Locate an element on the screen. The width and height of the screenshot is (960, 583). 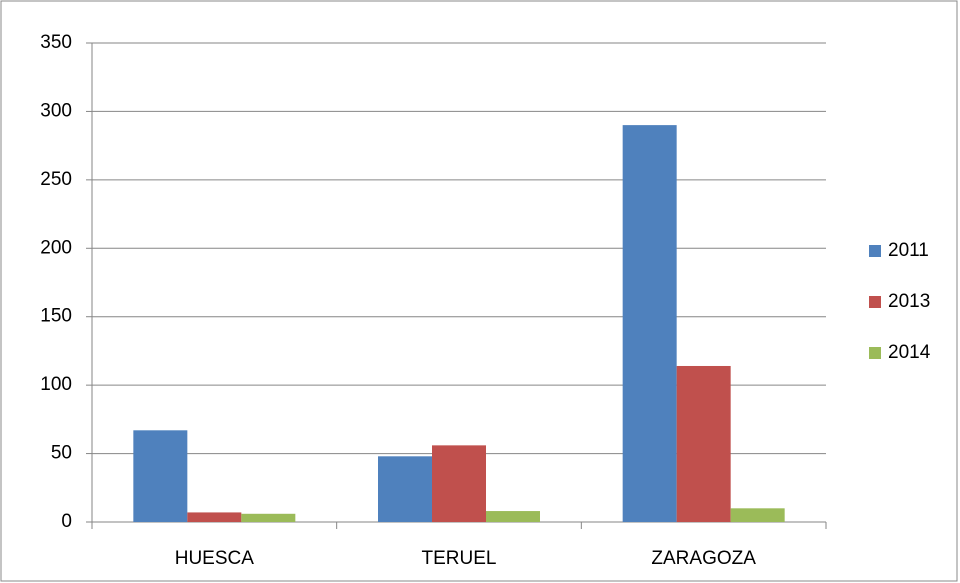
legend-label: 2013 is located at coordinates (909, 301).